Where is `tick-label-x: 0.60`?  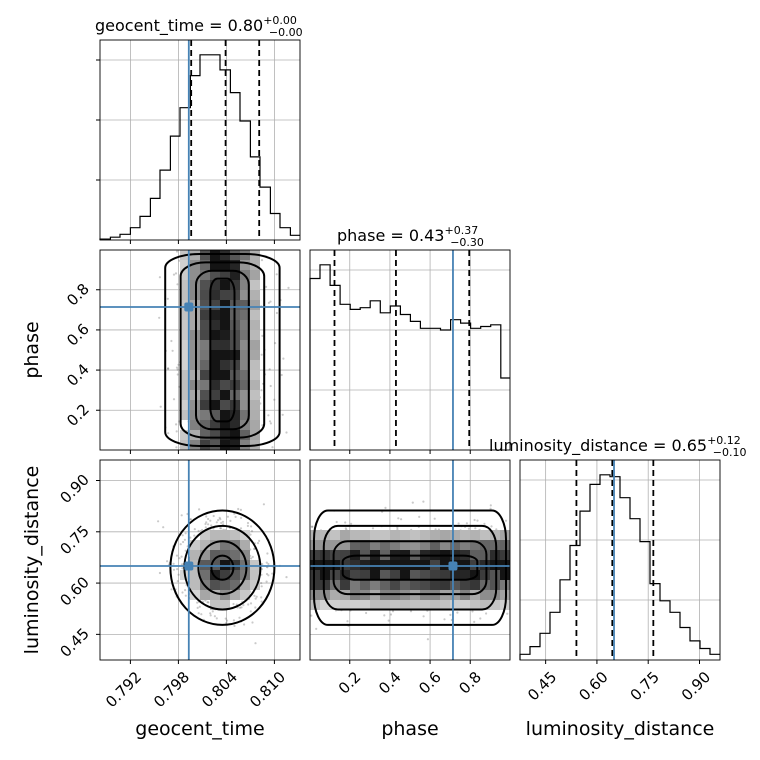
tick-label-x: 0.60 is located at coordinates (593, 686).